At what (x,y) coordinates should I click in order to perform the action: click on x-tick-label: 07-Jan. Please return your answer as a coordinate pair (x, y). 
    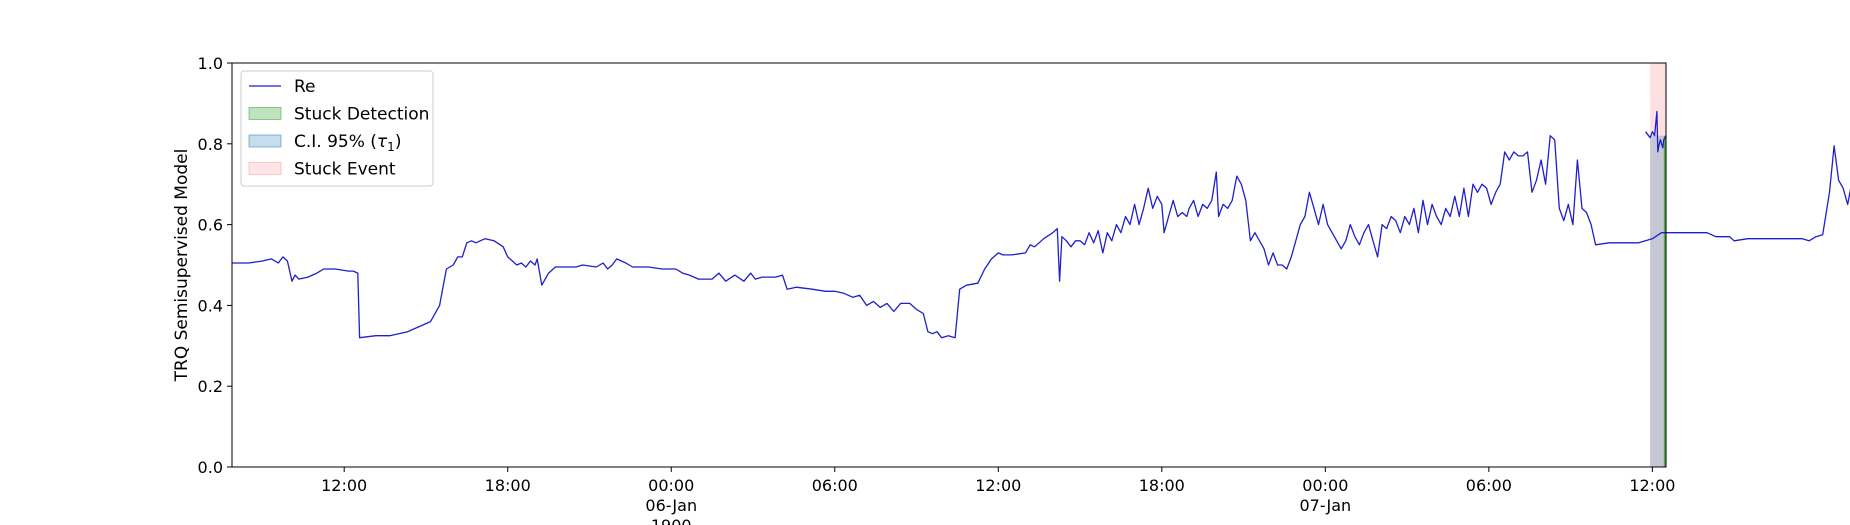
    Looking at the image, I should click on (1325, 505).